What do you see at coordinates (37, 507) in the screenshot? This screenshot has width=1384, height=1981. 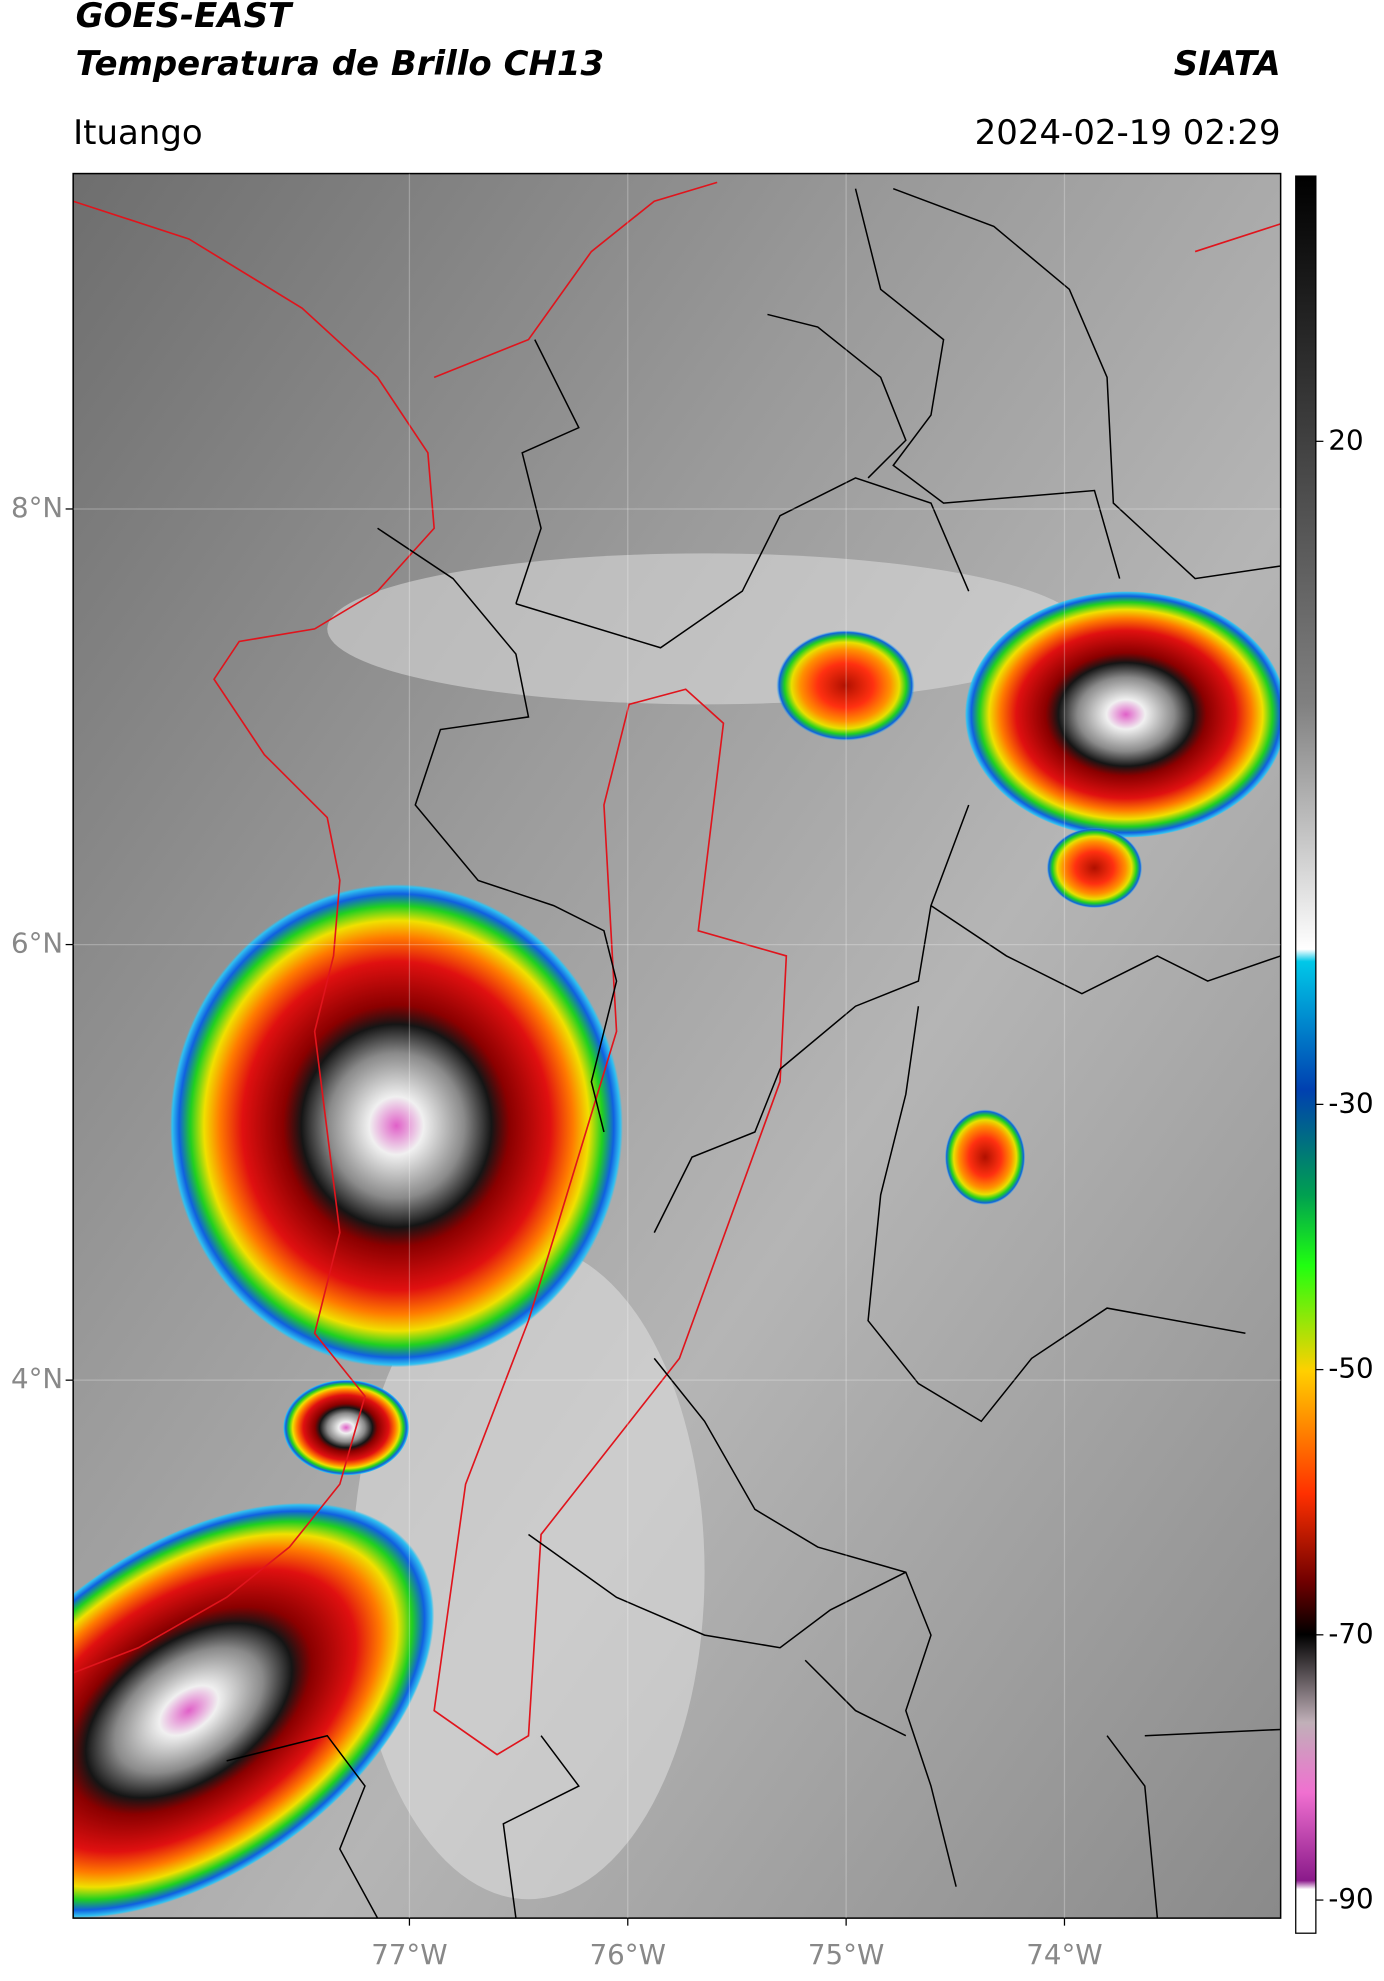 I see `lat-tick-label: 8°N` at bounding box center [37, 507].